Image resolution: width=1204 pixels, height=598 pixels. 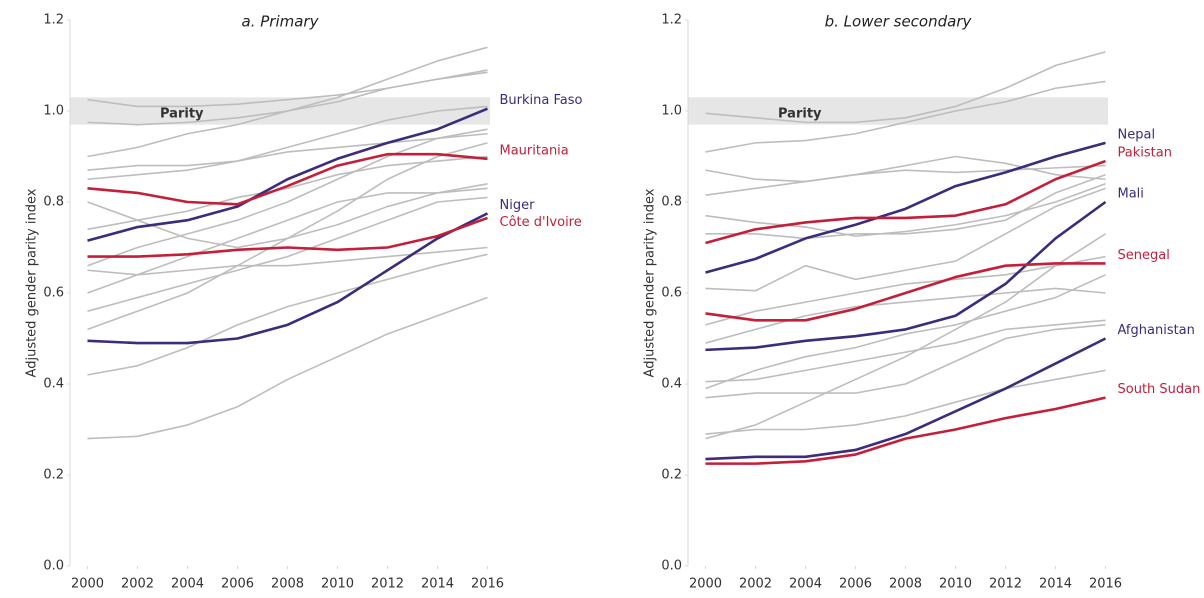 I want to click on series-label: Burkina Faso, so click(x=541, y=100).